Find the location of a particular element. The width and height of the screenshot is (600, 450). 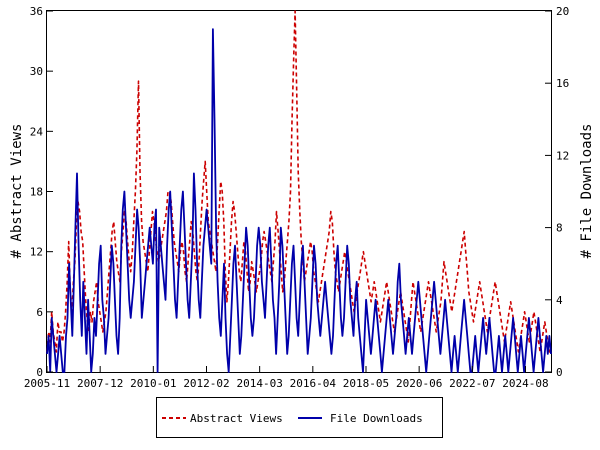

y-right-tick-label: 12 is located at coordinates (562, 155).